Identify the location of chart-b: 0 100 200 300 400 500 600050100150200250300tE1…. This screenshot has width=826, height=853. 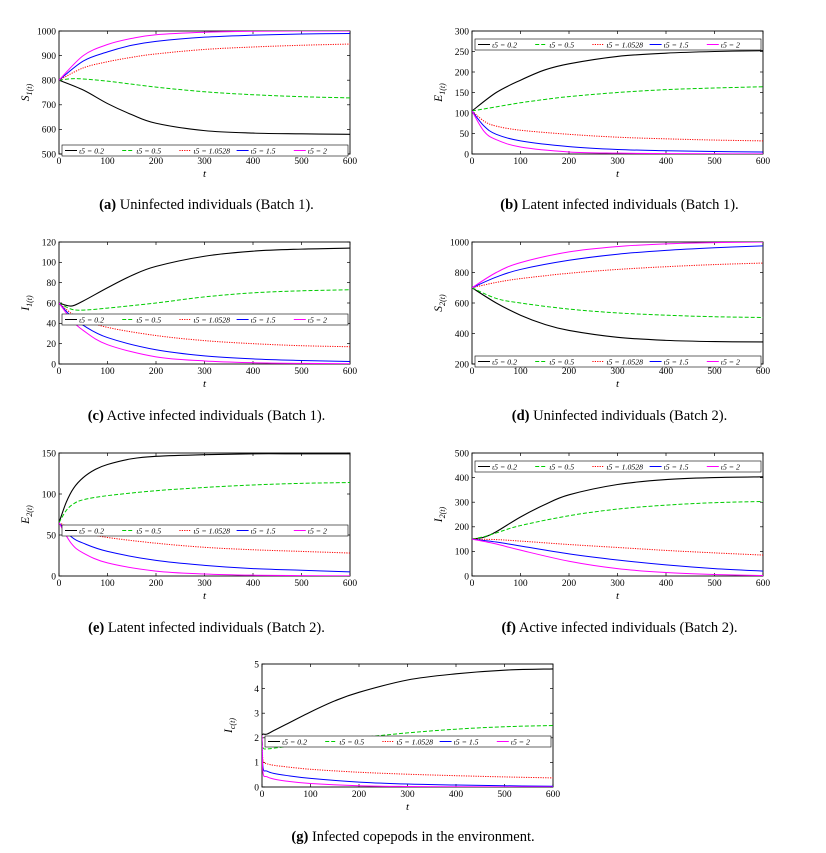
(602, 103).